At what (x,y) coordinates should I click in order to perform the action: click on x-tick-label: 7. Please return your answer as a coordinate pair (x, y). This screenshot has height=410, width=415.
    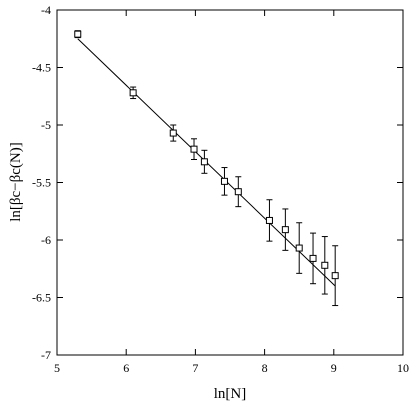
    Looking at the image, I should click on (195, 368).